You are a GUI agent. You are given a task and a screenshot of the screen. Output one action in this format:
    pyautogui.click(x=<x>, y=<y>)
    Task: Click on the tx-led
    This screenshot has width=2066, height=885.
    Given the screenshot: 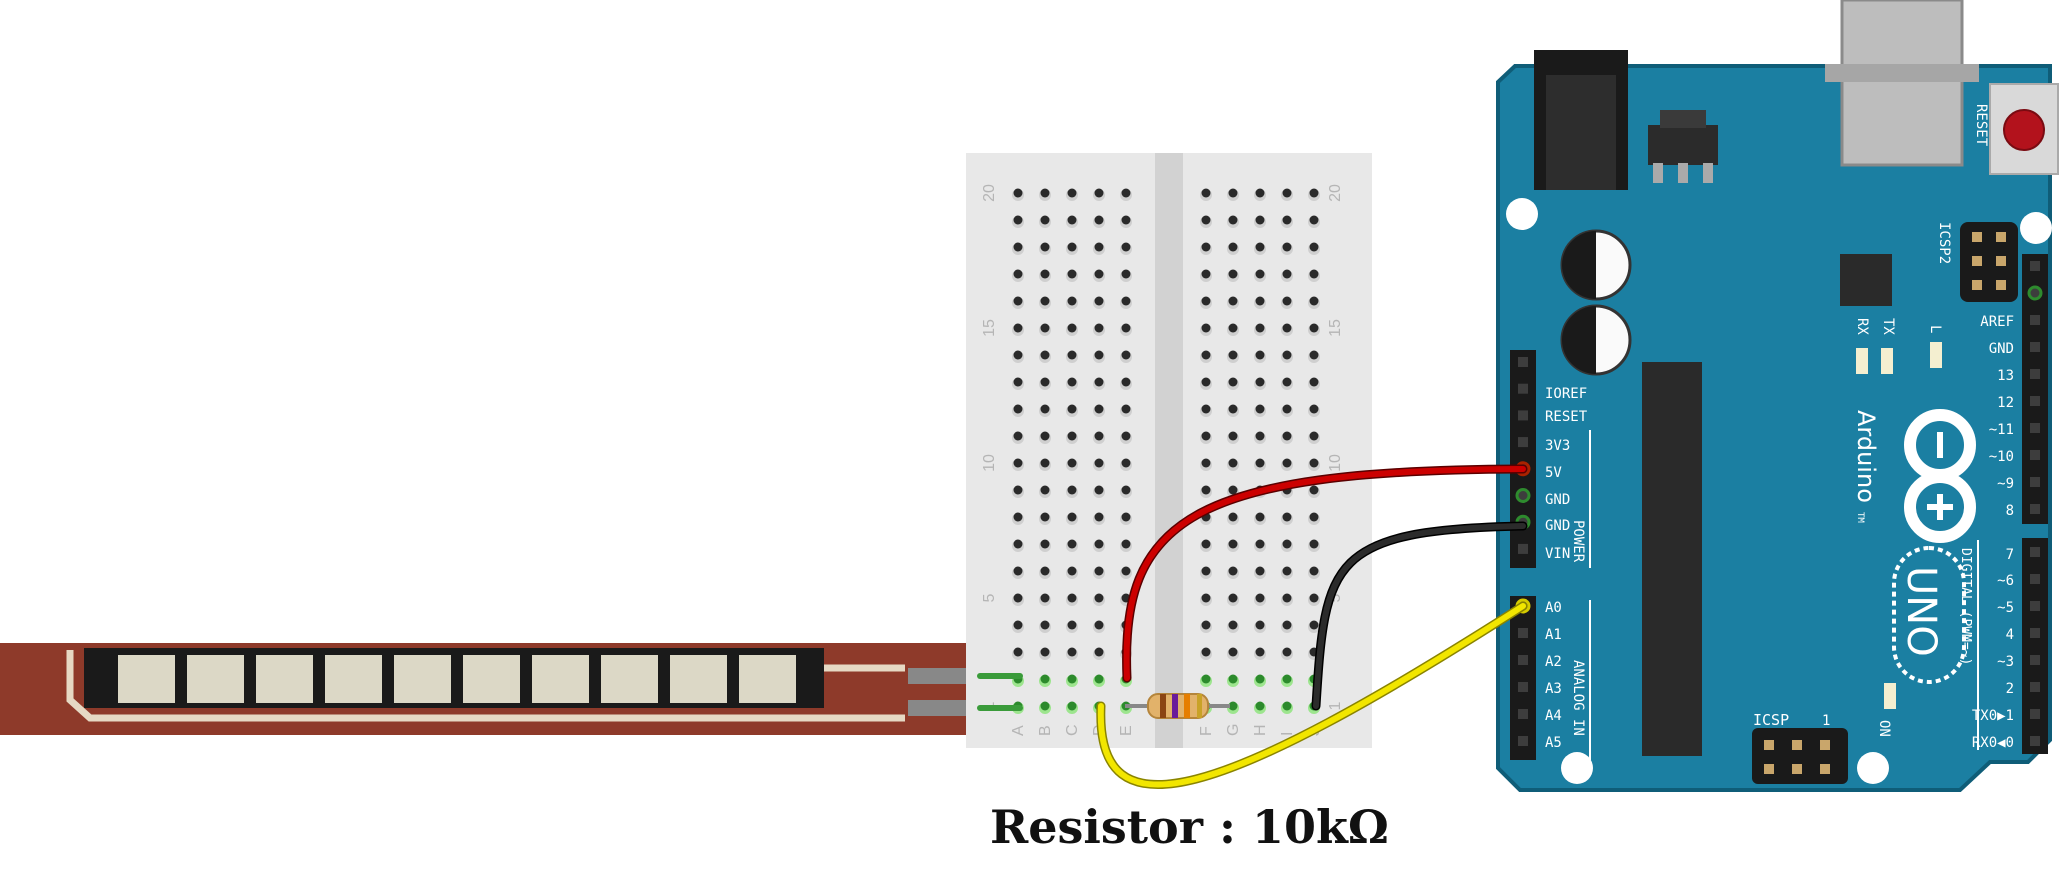 What is the action you would take?
    pyautogui.click(x=1887, y=361)
    